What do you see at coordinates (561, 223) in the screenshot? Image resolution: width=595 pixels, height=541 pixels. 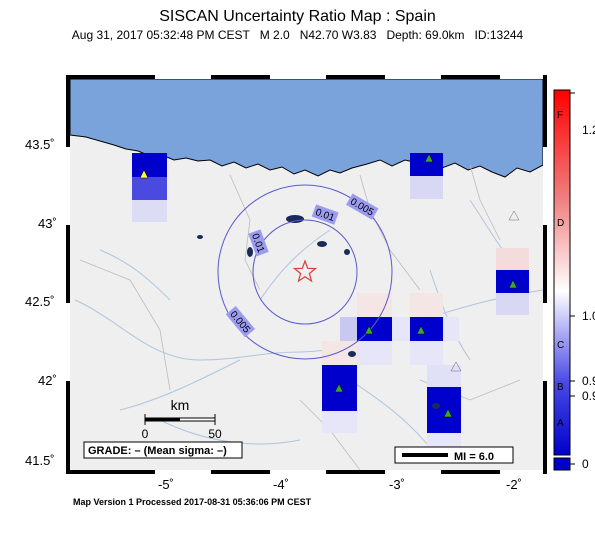 I see `colorbar-letter: D` at bounding box center [561, 223].